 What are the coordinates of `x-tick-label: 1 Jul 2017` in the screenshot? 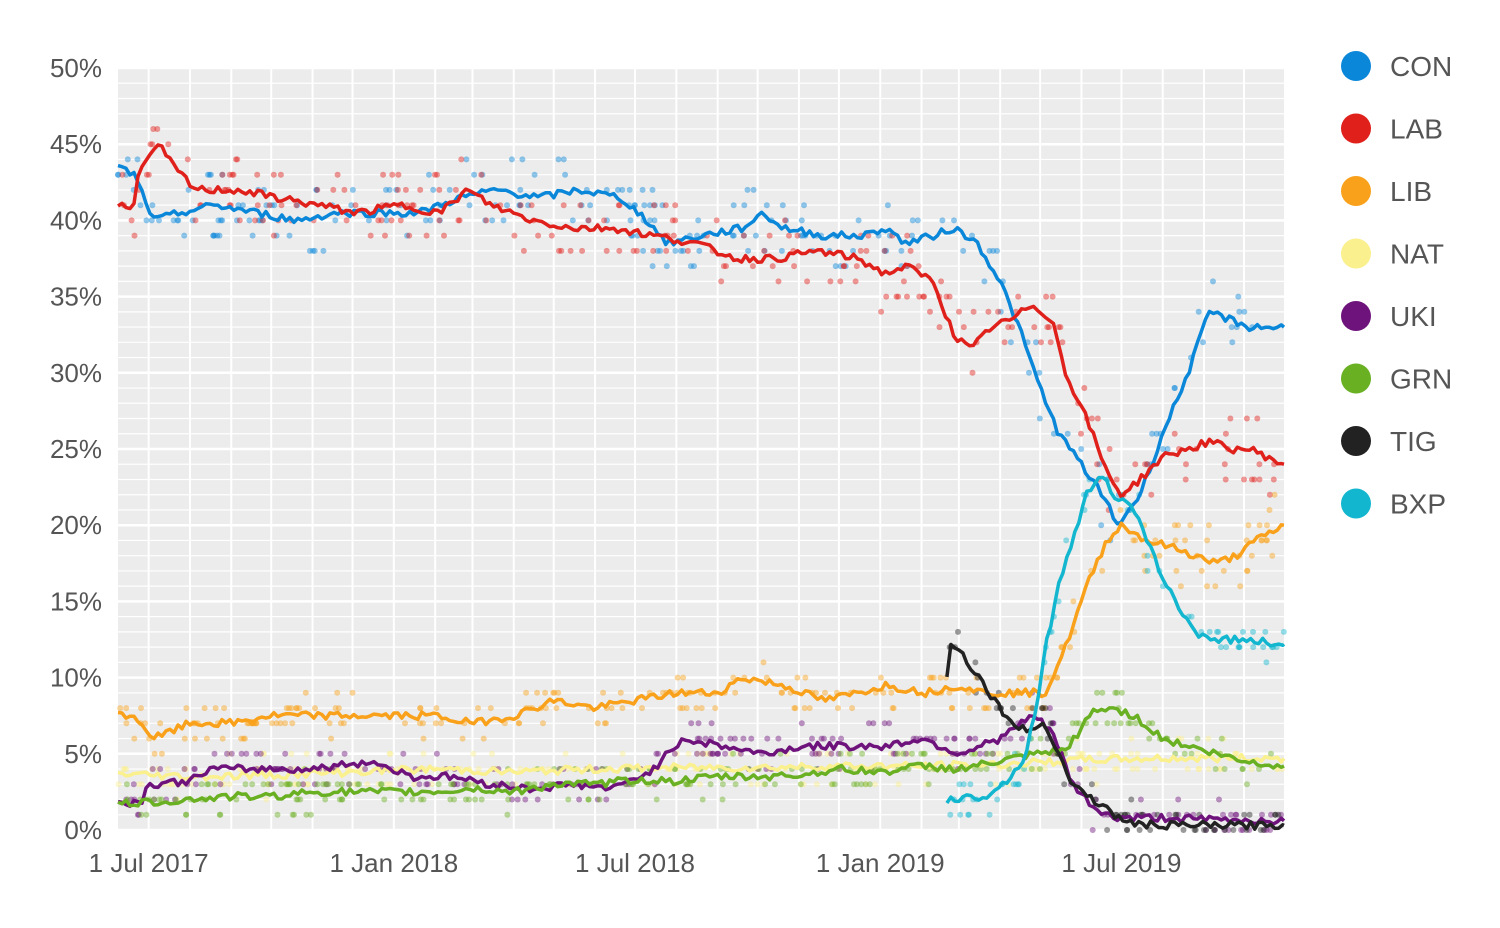 It's located at (149, 863).